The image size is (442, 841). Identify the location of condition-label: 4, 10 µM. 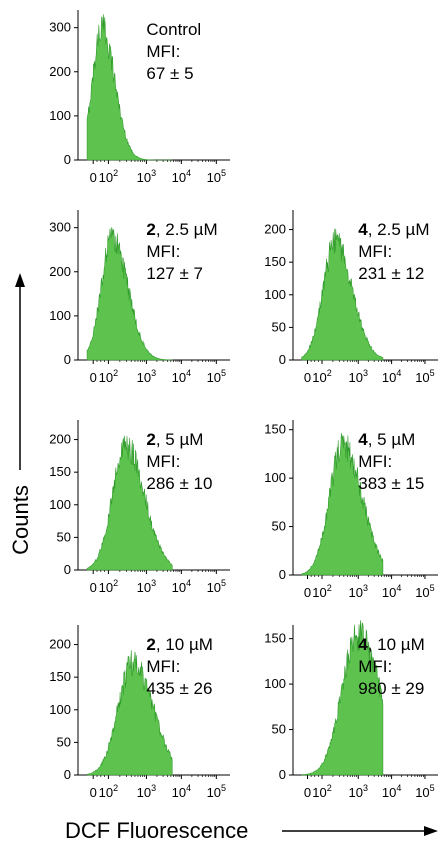
(391, 644).